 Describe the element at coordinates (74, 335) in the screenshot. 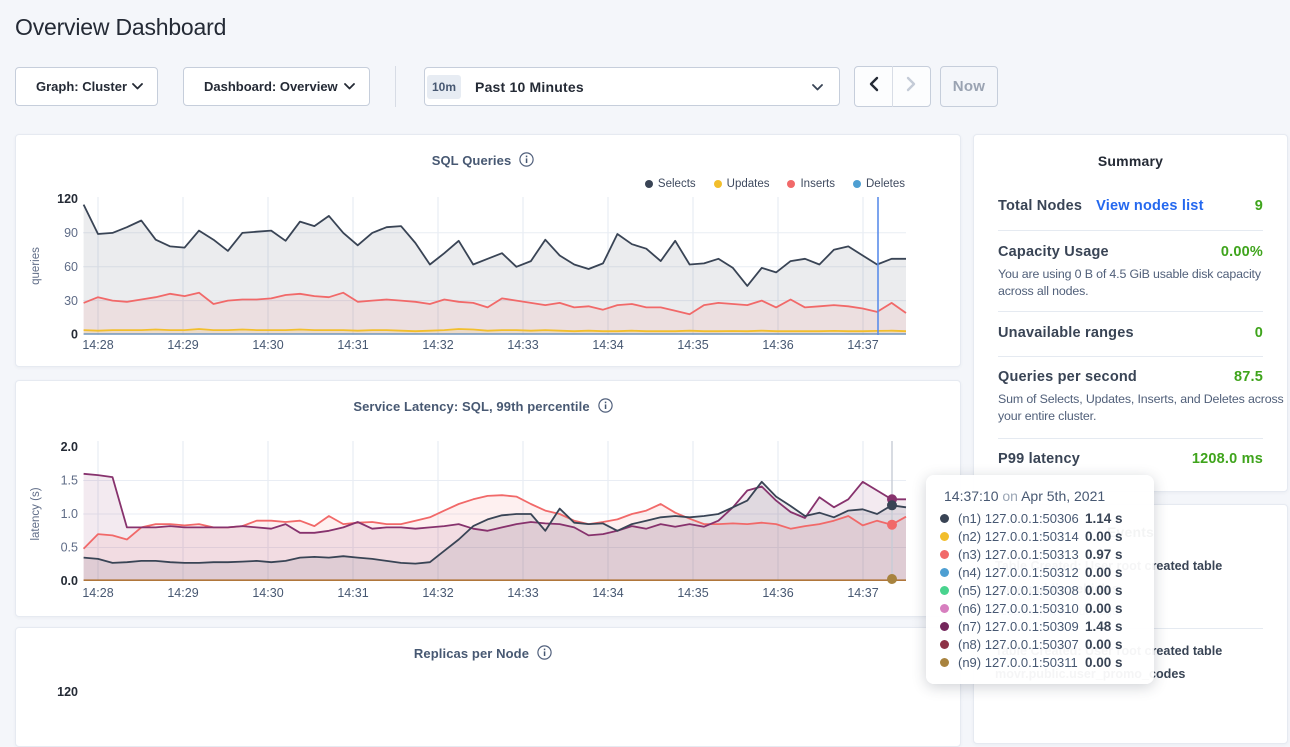

I see `svg-text: 0` at that location.